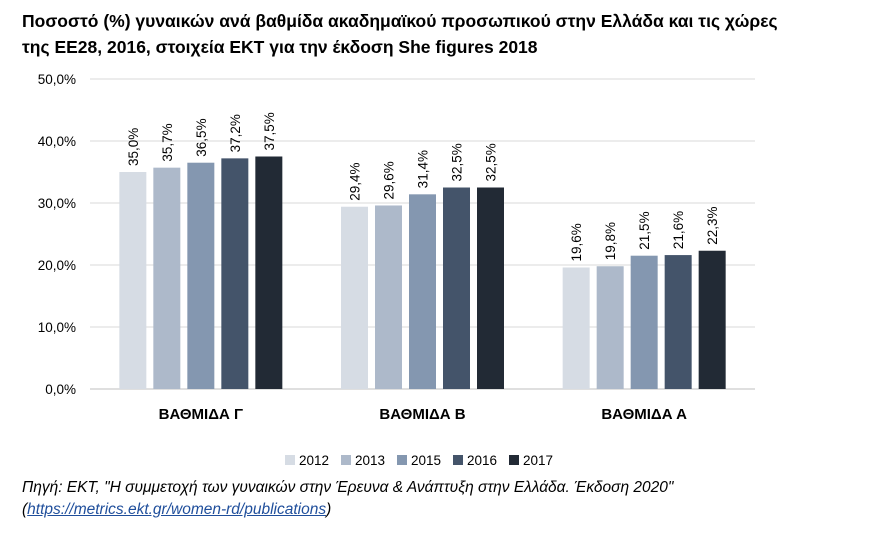  I want to click on y-tick-label: 50,0%, so click(57, 79).